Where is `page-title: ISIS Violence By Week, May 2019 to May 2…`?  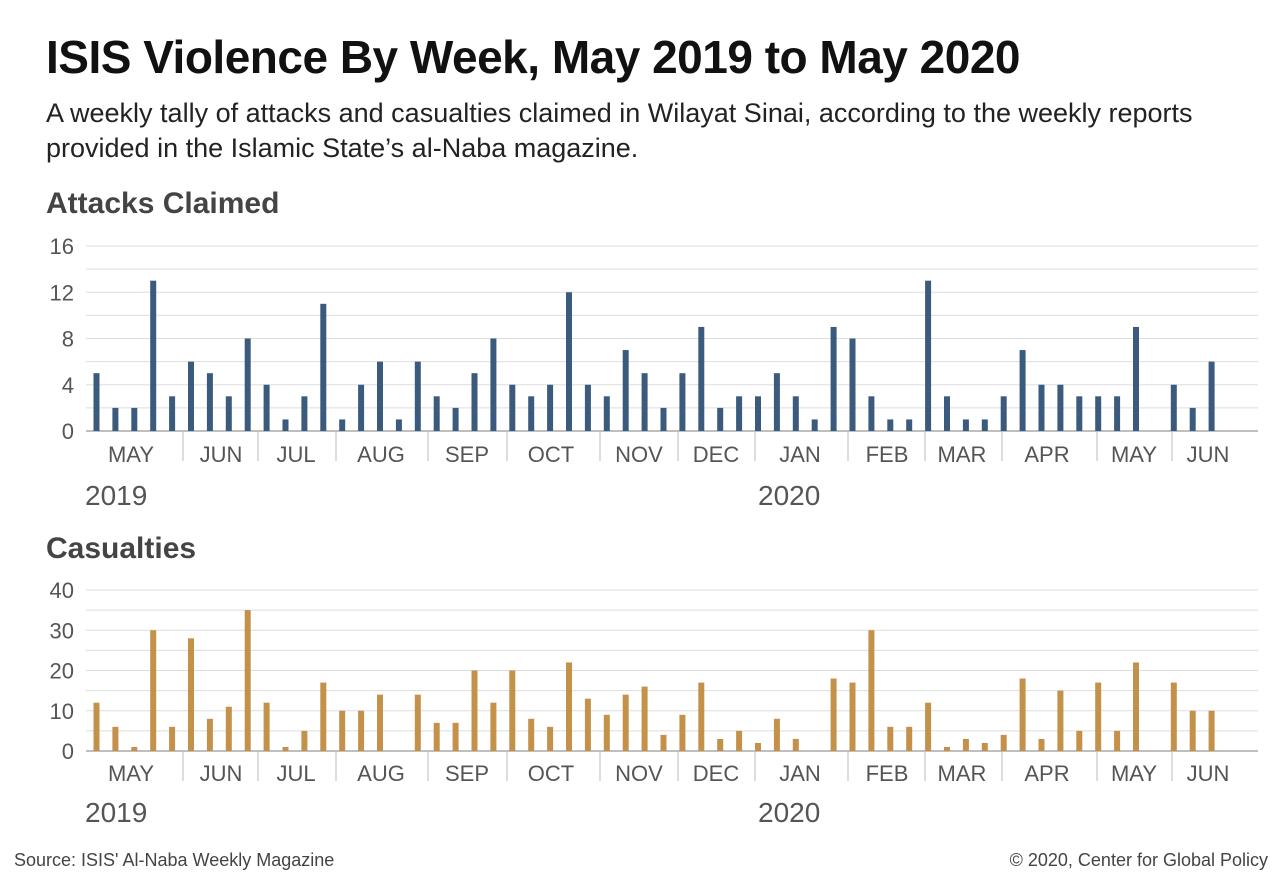 page-title: ISIS Violence By Week, May 2019 to May 2… is located at coordinates (533, 57).